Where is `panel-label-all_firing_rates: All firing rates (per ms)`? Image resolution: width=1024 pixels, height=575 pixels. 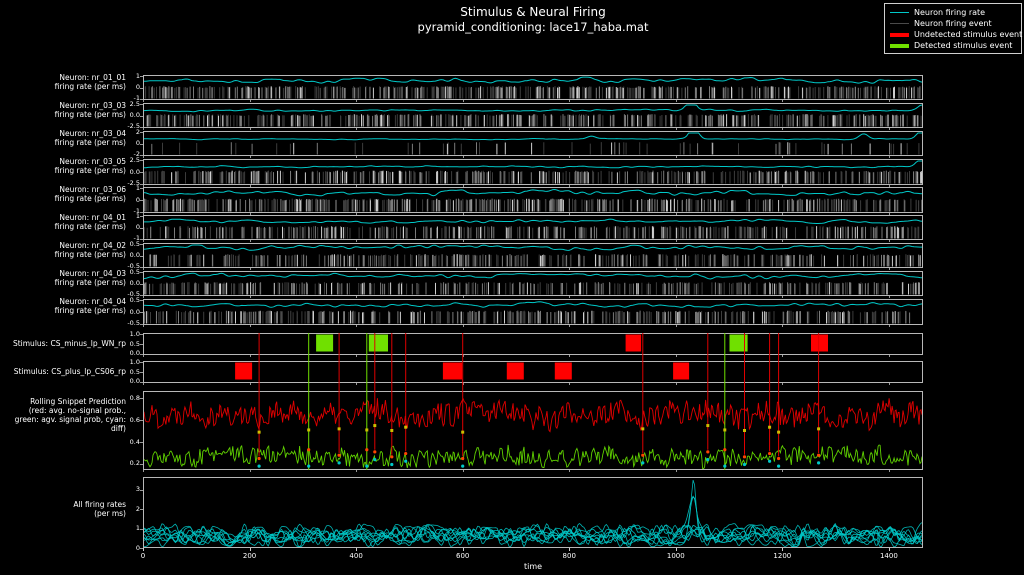
panel-label-all_firing_rates: All firing rates (per ms) is located at coordinates (63, 509).